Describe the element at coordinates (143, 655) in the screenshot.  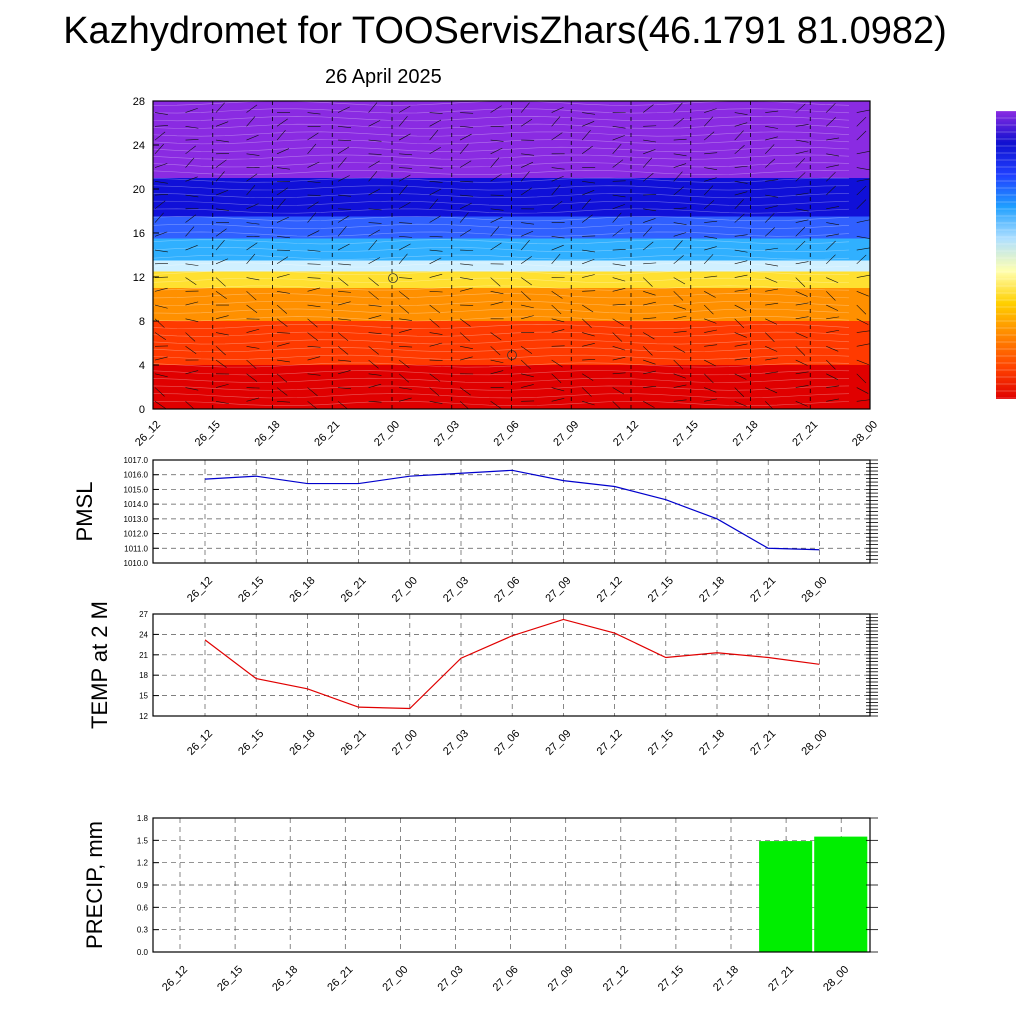
I see `temp-ytick-label: 21` at that location.